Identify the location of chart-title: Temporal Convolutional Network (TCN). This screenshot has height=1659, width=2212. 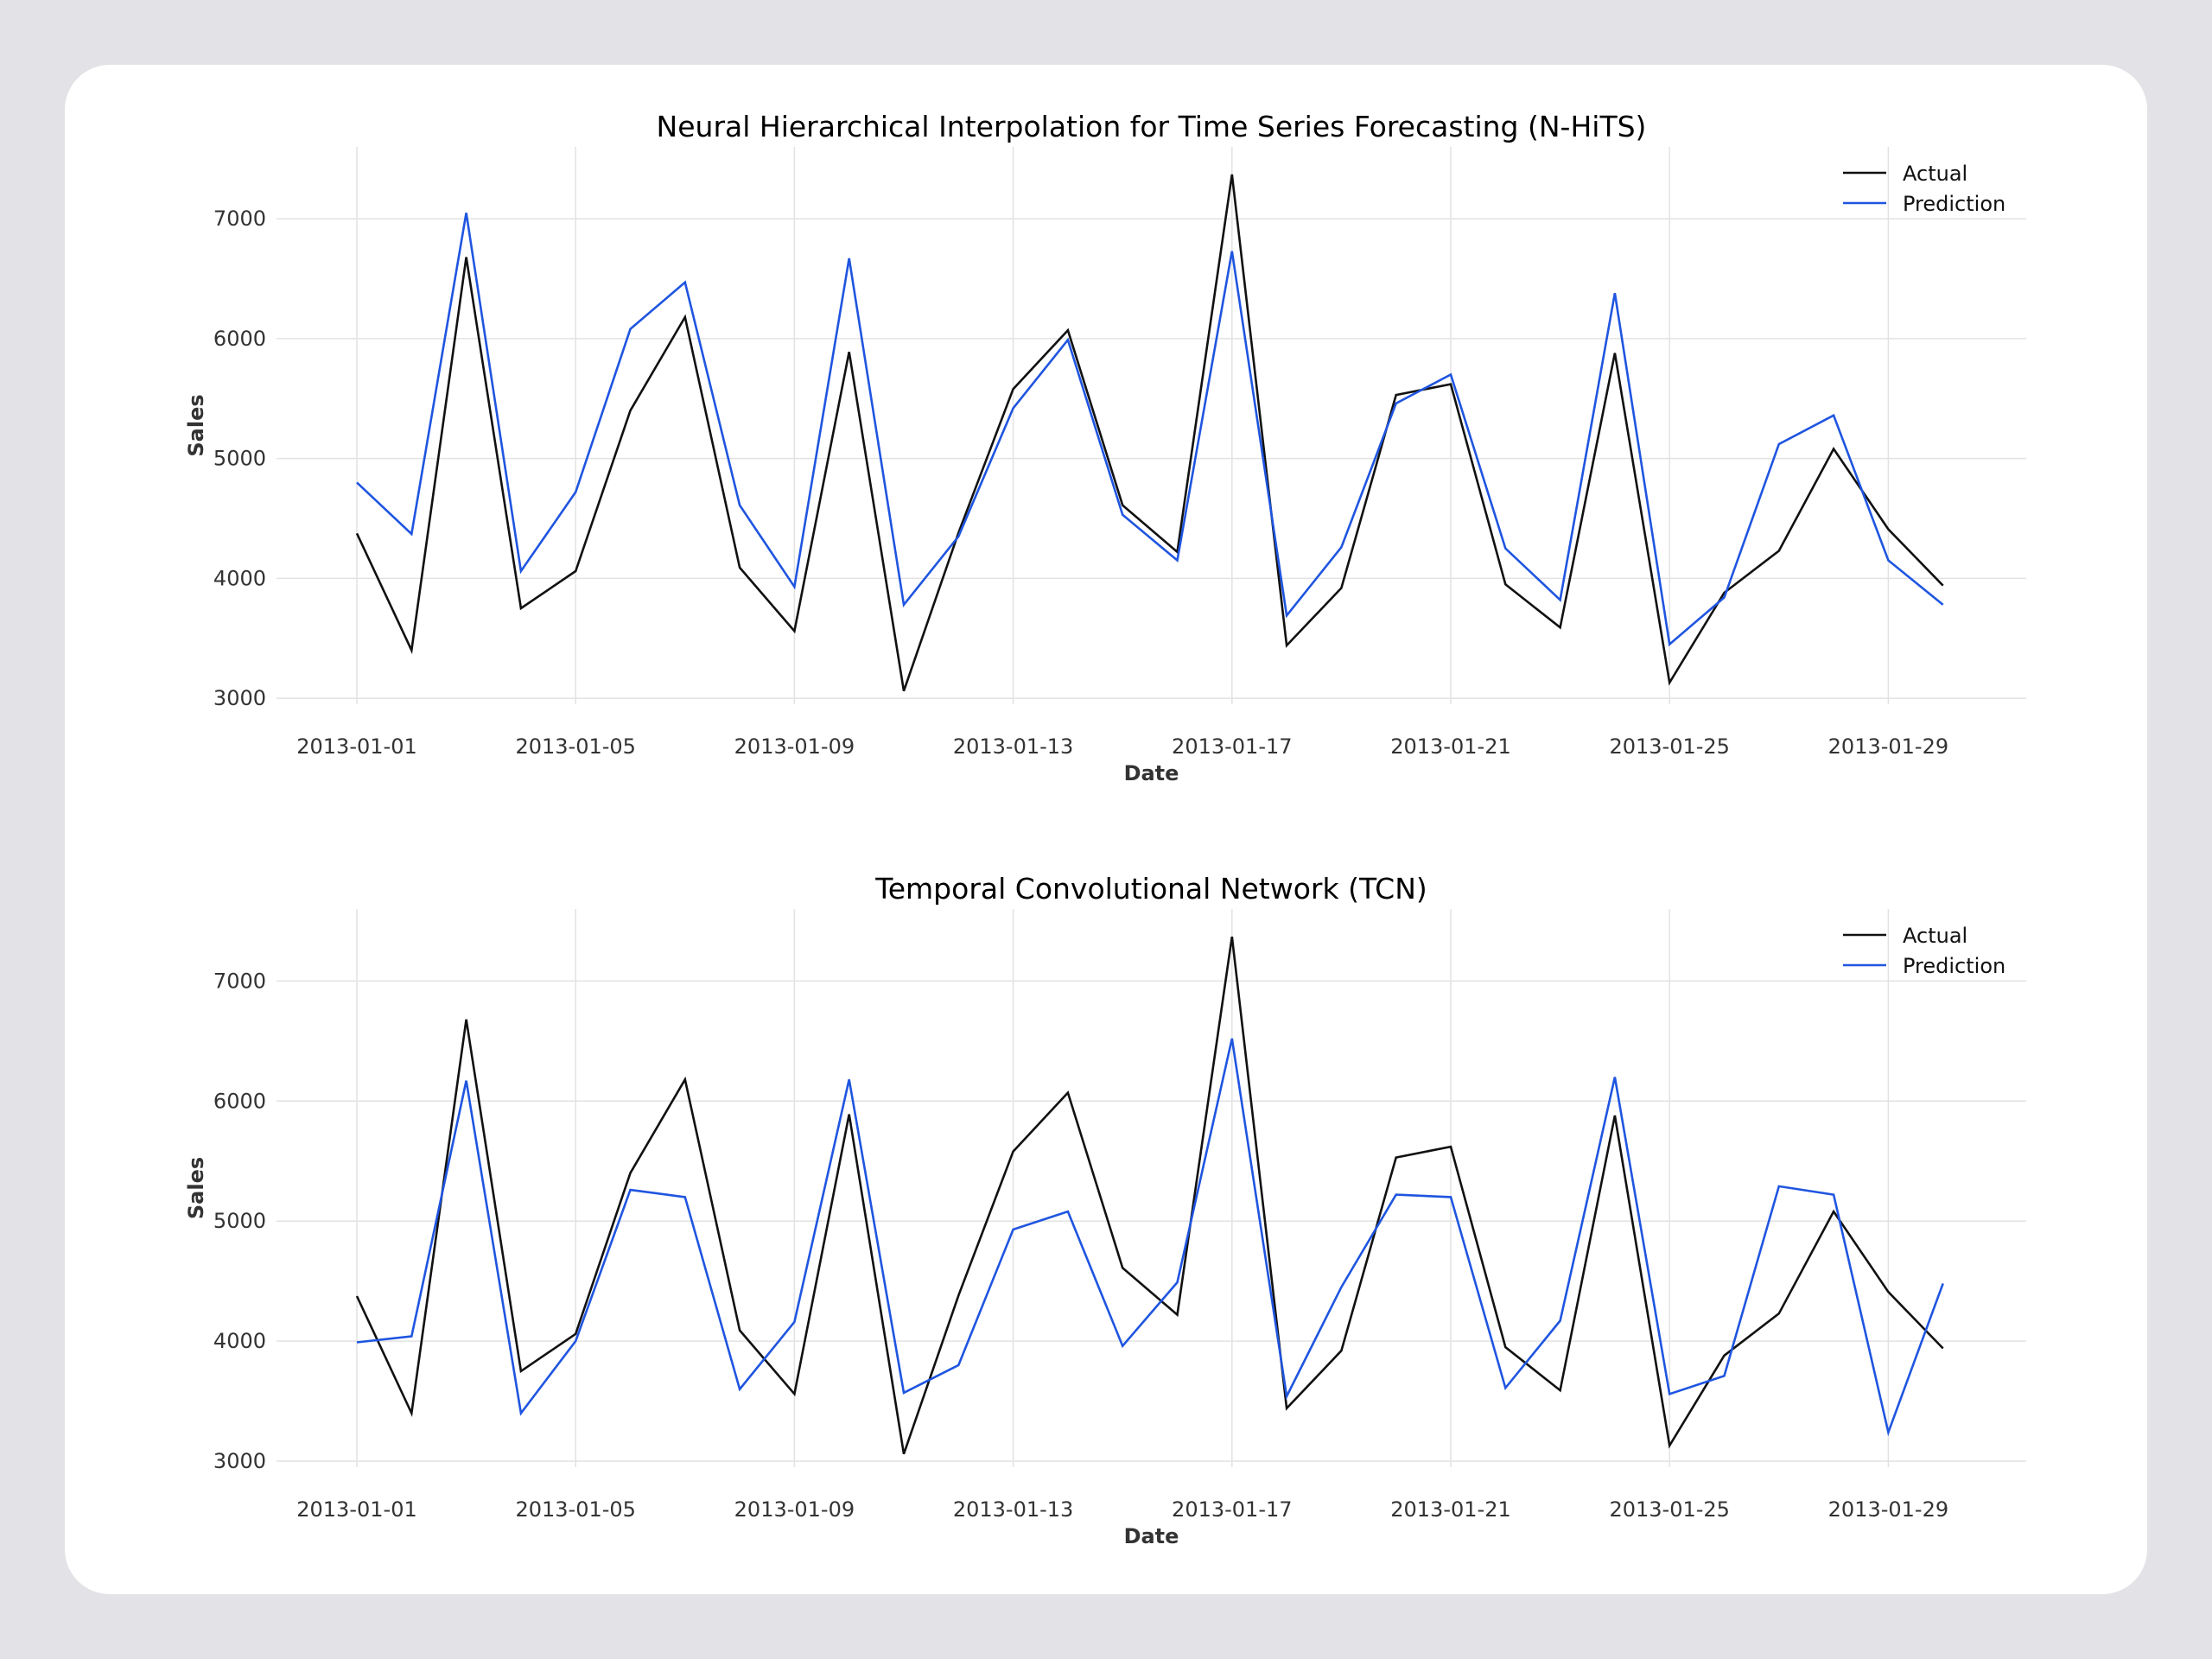
(1150, 889).